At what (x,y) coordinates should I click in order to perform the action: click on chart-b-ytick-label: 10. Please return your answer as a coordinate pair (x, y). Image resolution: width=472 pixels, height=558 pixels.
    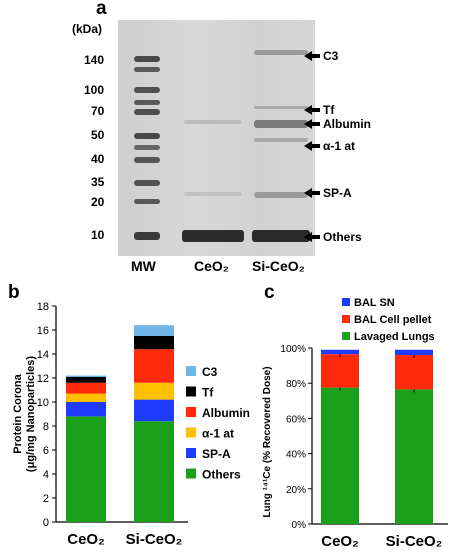
    Looking at the image, I should click on (43, 403).